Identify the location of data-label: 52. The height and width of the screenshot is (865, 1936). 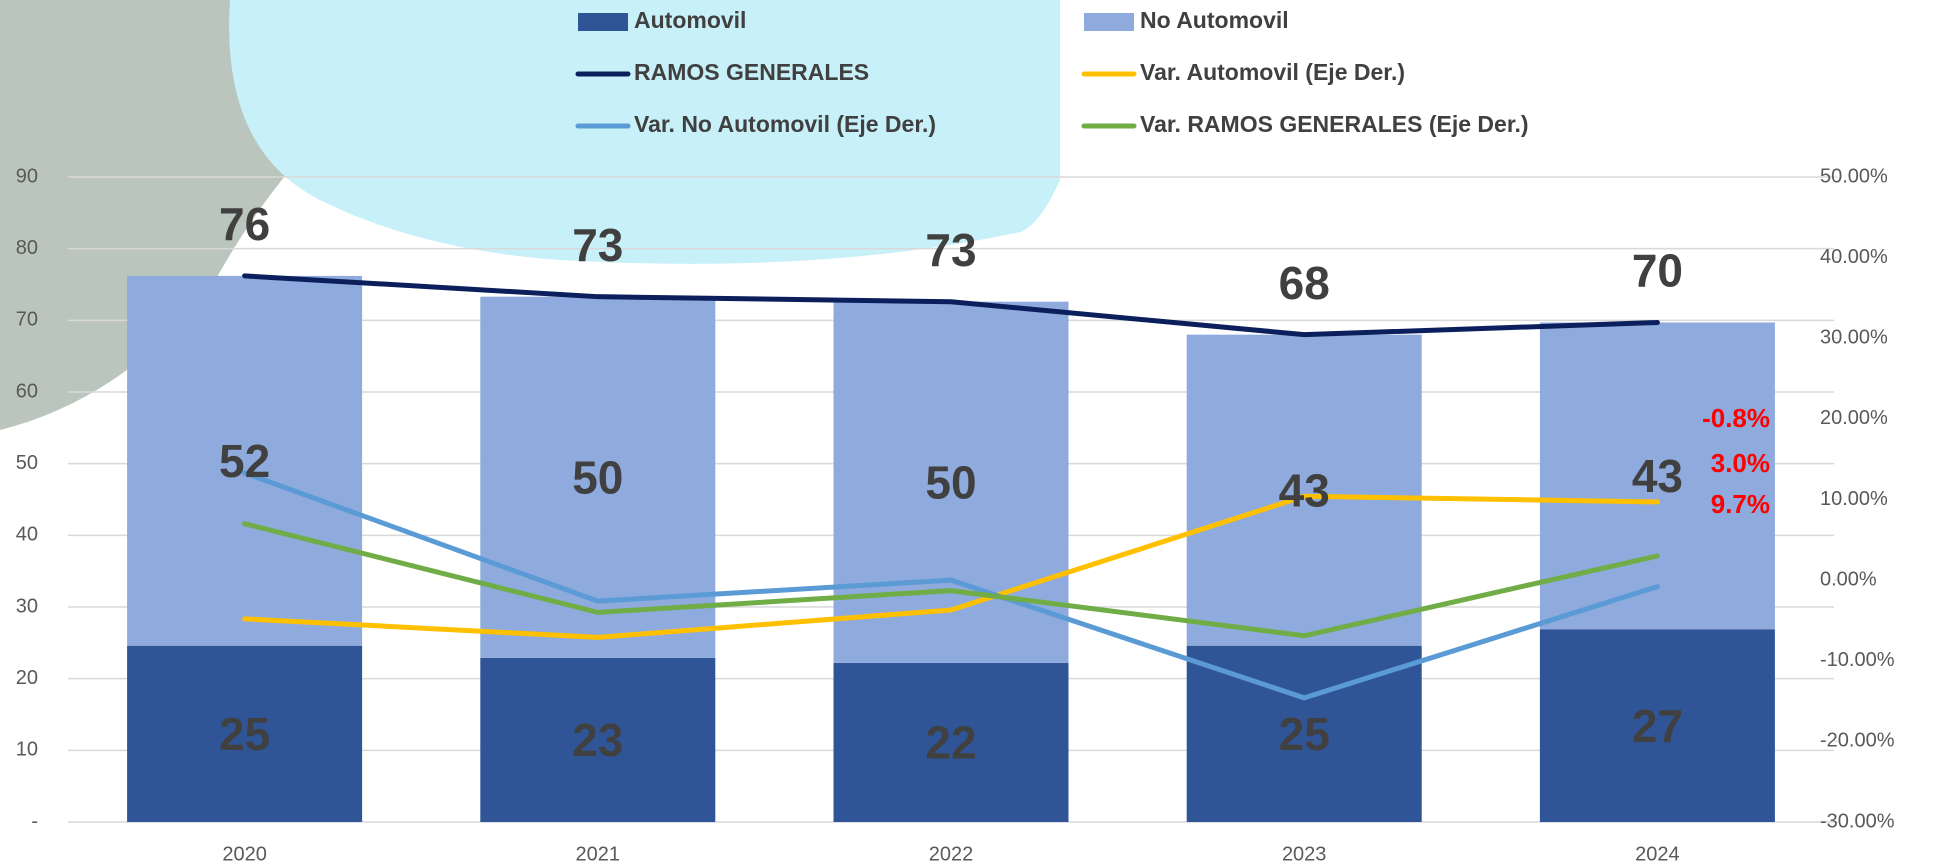
(244, 461).